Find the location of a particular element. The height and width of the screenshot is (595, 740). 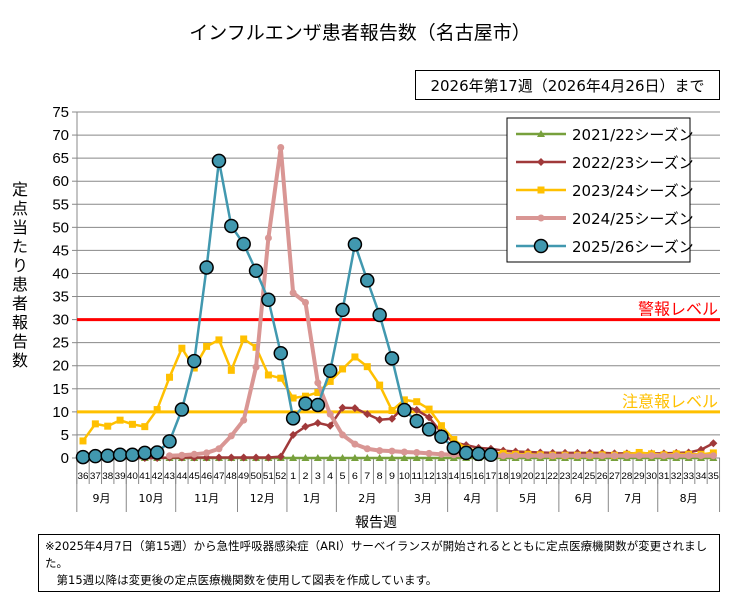

y-tick-label: 35 is located at coordinates (60, 297).